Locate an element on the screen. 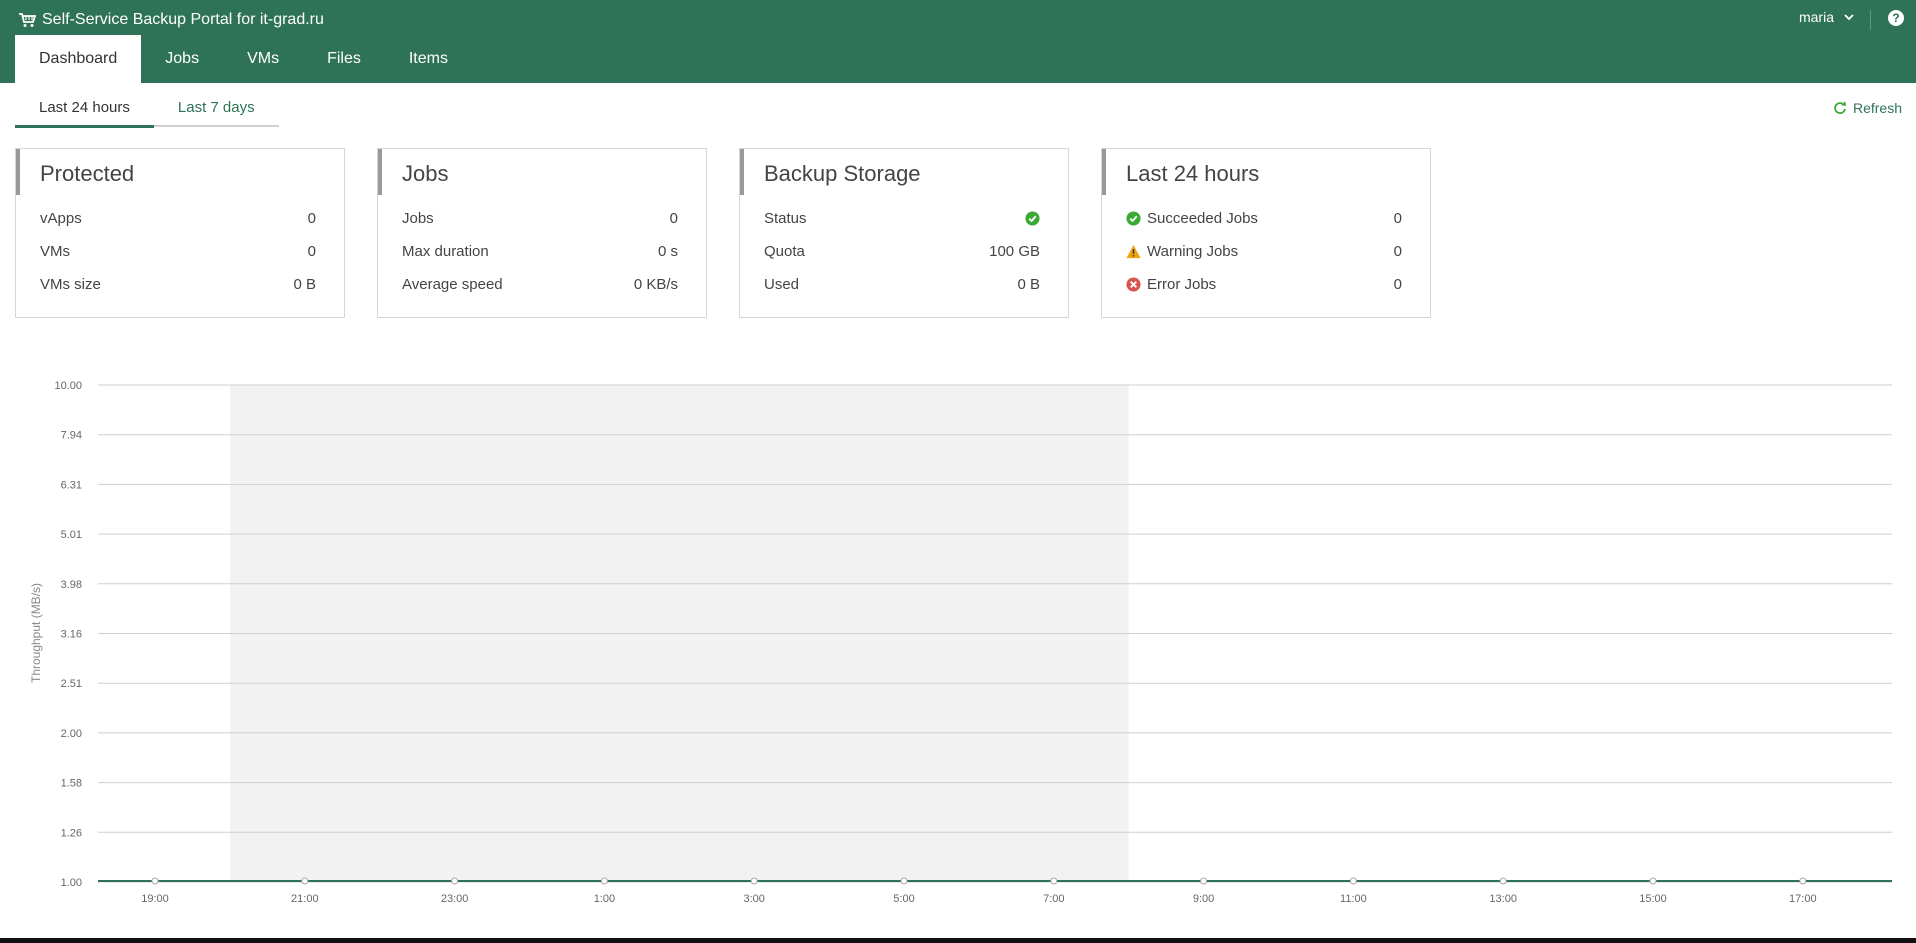 The width and height of the screenshot is (1916, 943). x-tick-label: 13:00 is located at coordinates (1503, 899).